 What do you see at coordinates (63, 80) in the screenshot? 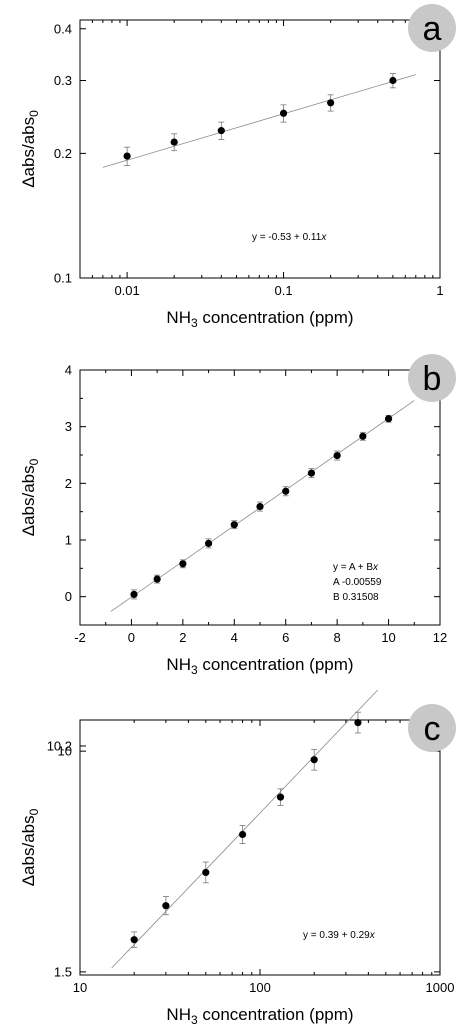
I see `y-tick-label: 0.3` at bounding box center [63, 80].